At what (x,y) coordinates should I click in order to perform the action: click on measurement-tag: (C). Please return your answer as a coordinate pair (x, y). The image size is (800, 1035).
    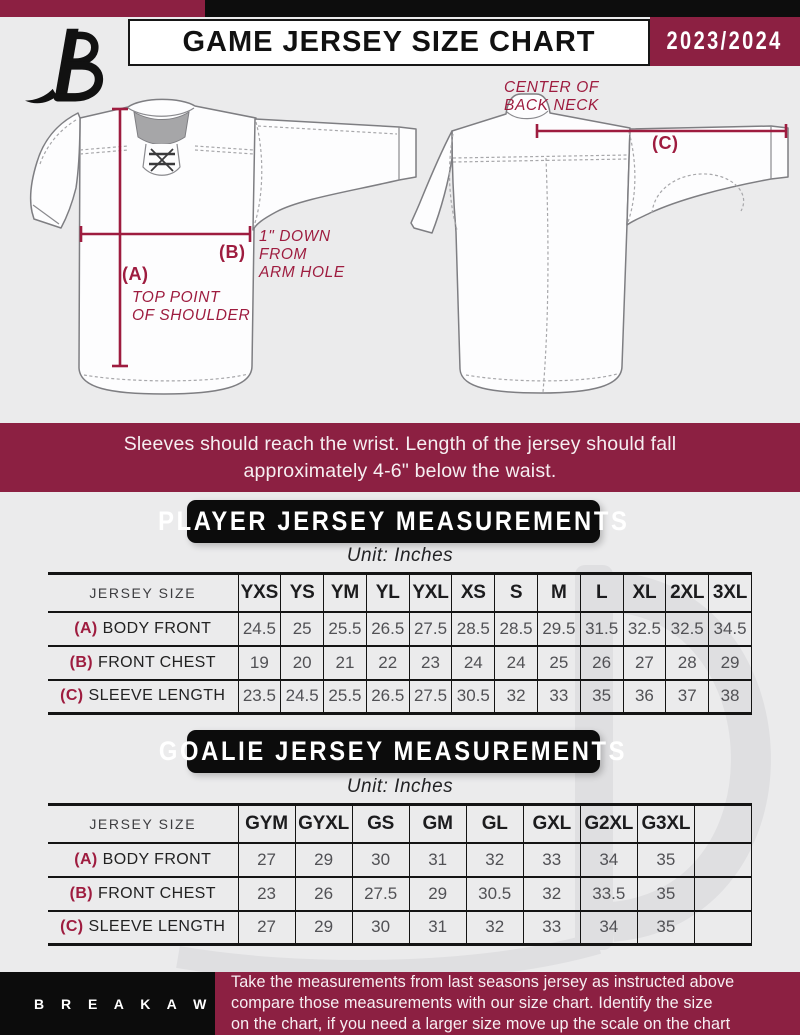
    Looking at the image, I should click on (72, 927).